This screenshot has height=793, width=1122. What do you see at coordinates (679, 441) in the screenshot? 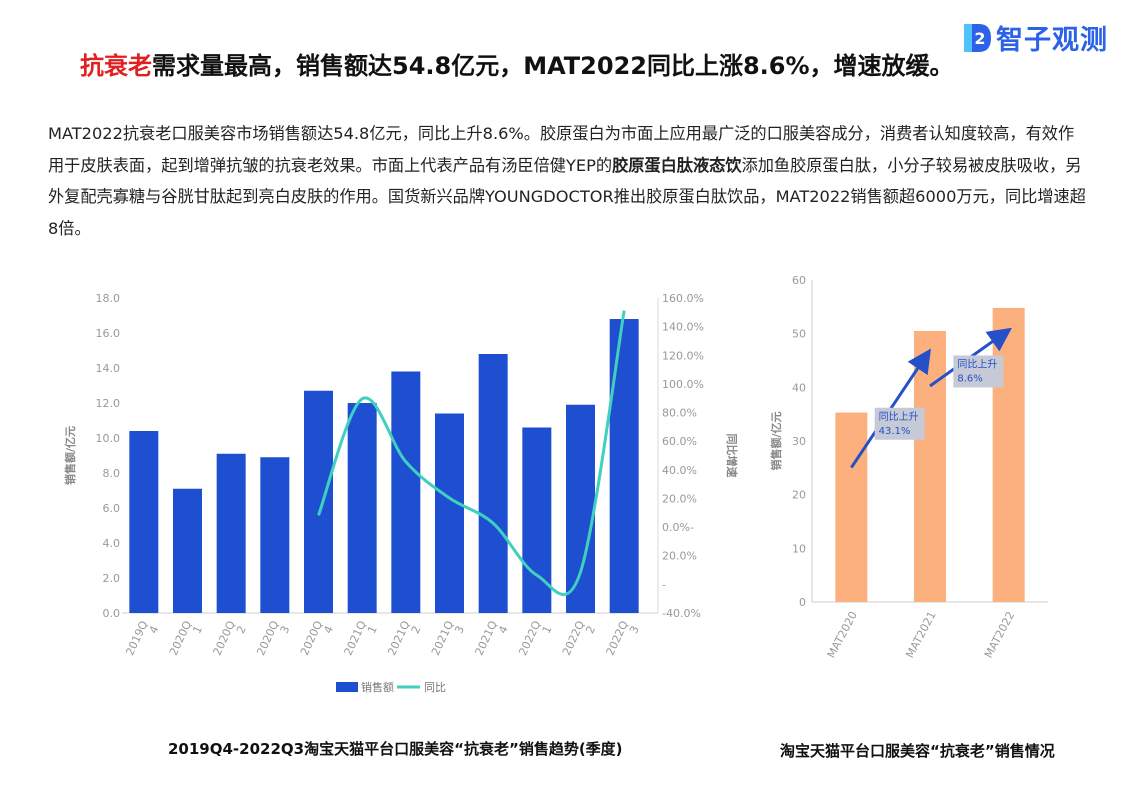
I see `right-y-tick-label: 60.0%` at bounding box center [679, 441].